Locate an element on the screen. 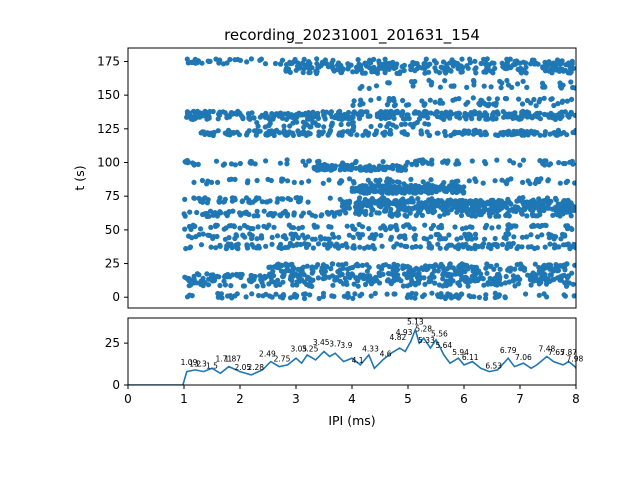 Image resolution: width=640 pixels, height=480 pixels. ipi-x-tick-label: 6 is located at coordinates (464, 399).